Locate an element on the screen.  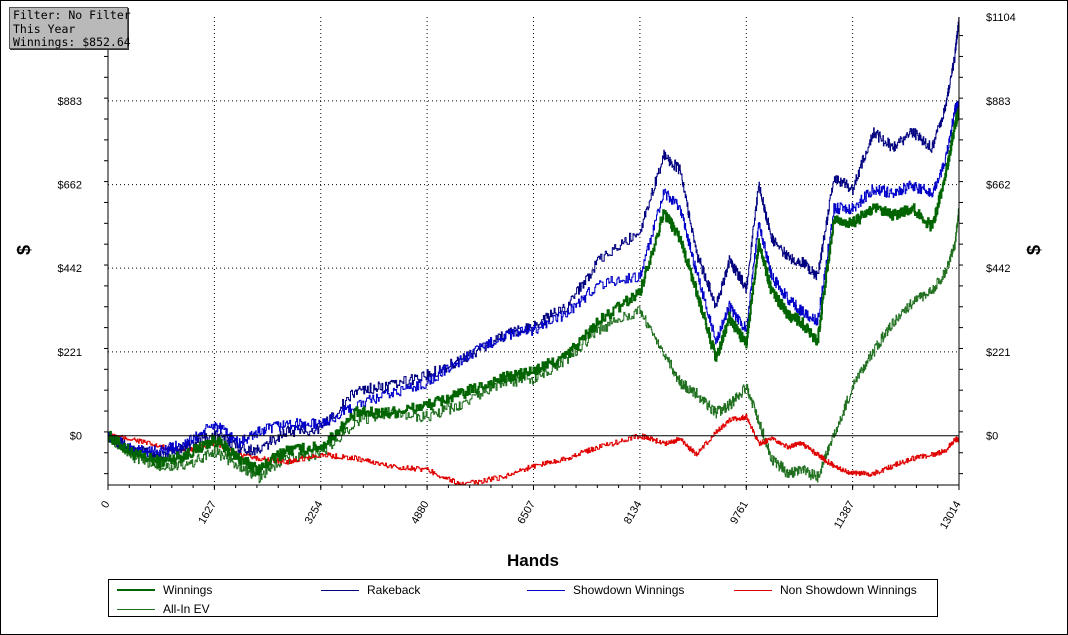
legend-swatch-all-in-ev is located at coordinates (136, 609).